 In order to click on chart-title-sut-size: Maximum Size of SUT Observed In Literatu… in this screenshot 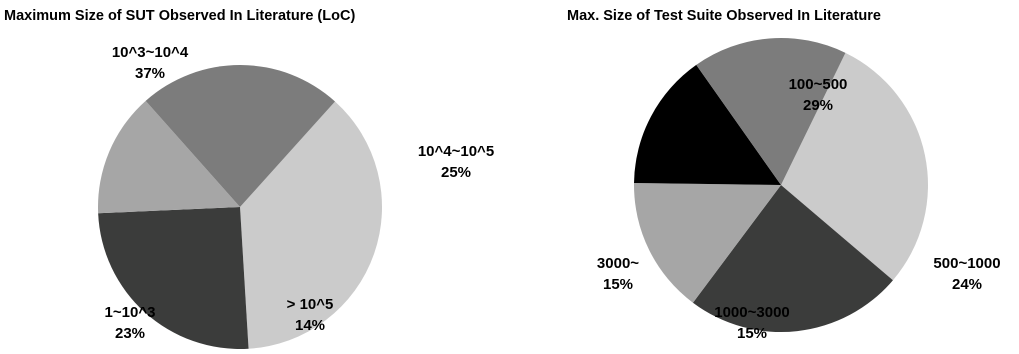, I will do `click(180, 16)`.